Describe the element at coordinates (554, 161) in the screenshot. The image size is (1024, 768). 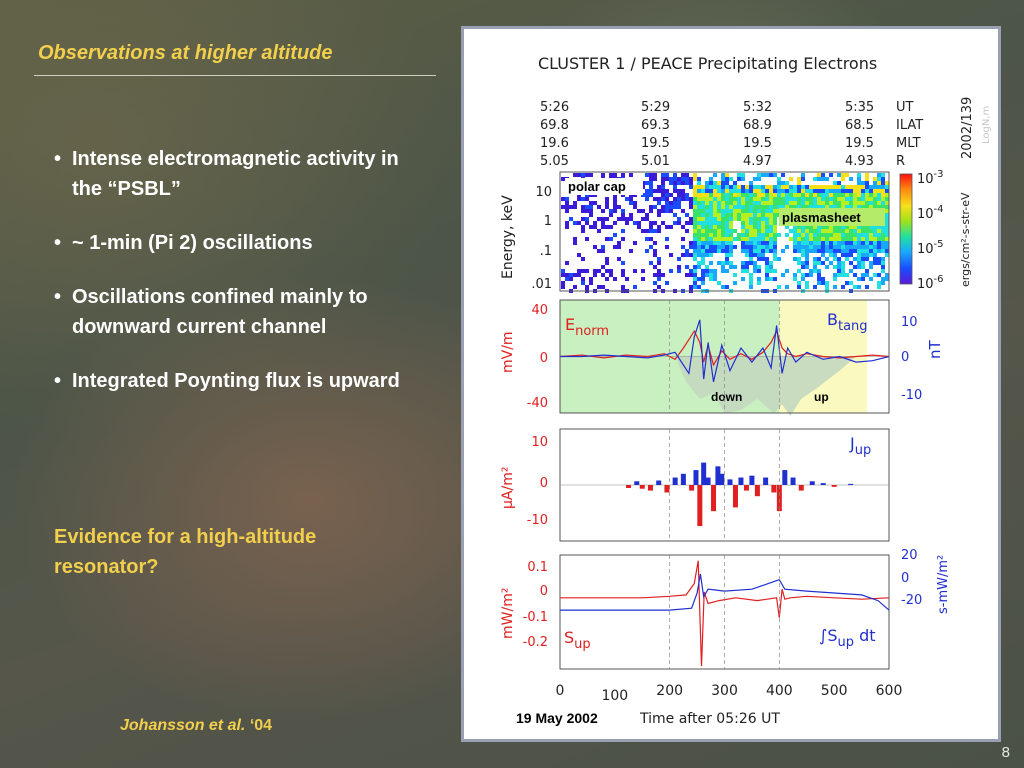
I see `orbit-table-value: 5.05` at that location.